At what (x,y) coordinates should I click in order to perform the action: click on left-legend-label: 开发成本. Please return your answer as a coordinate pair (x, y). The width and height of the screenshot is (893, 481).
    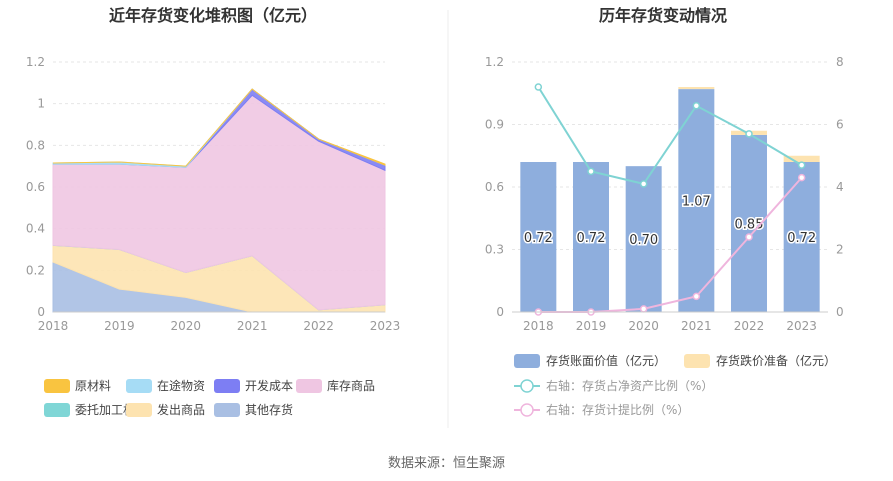
    Looking at the image, I should click on (269, 385).